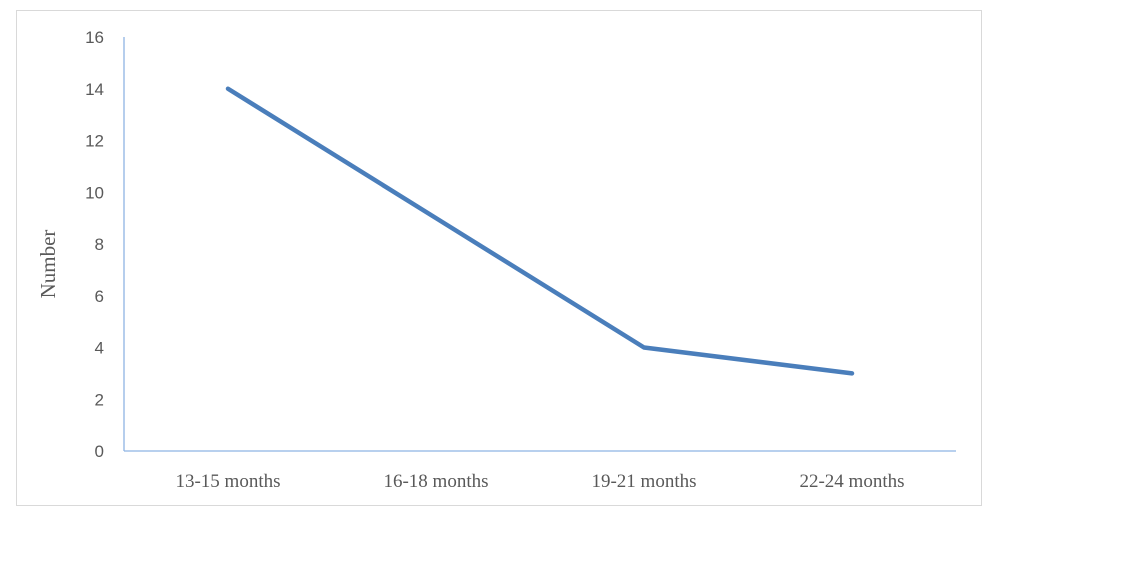  Describe the element at coordinates (99, 451) in the screenshot. I see `y-tick-label: 0` at that location.